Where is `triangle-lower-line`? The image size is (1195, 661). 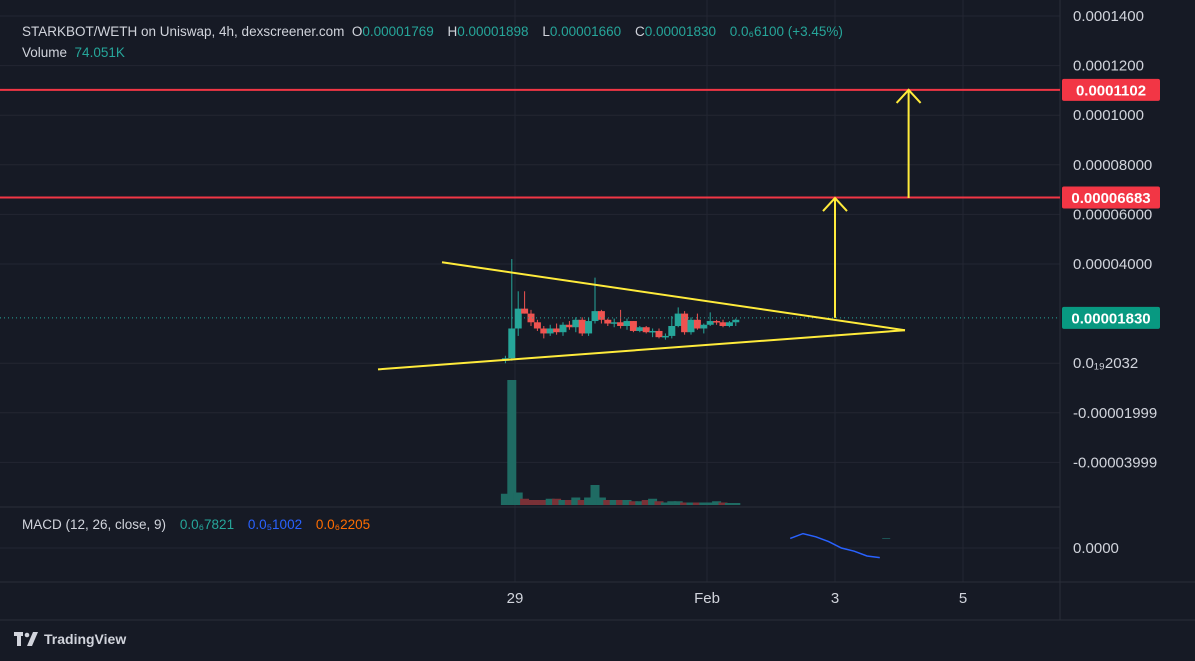
triangle-lower-line is located at coordinates (641, 350).